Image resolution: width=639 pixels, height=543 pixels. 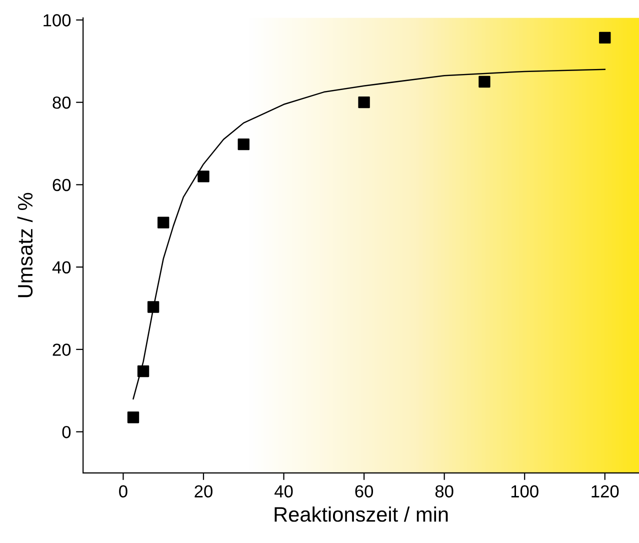 I want to click on y-tick-label: 100, so click(x=57, y=20).